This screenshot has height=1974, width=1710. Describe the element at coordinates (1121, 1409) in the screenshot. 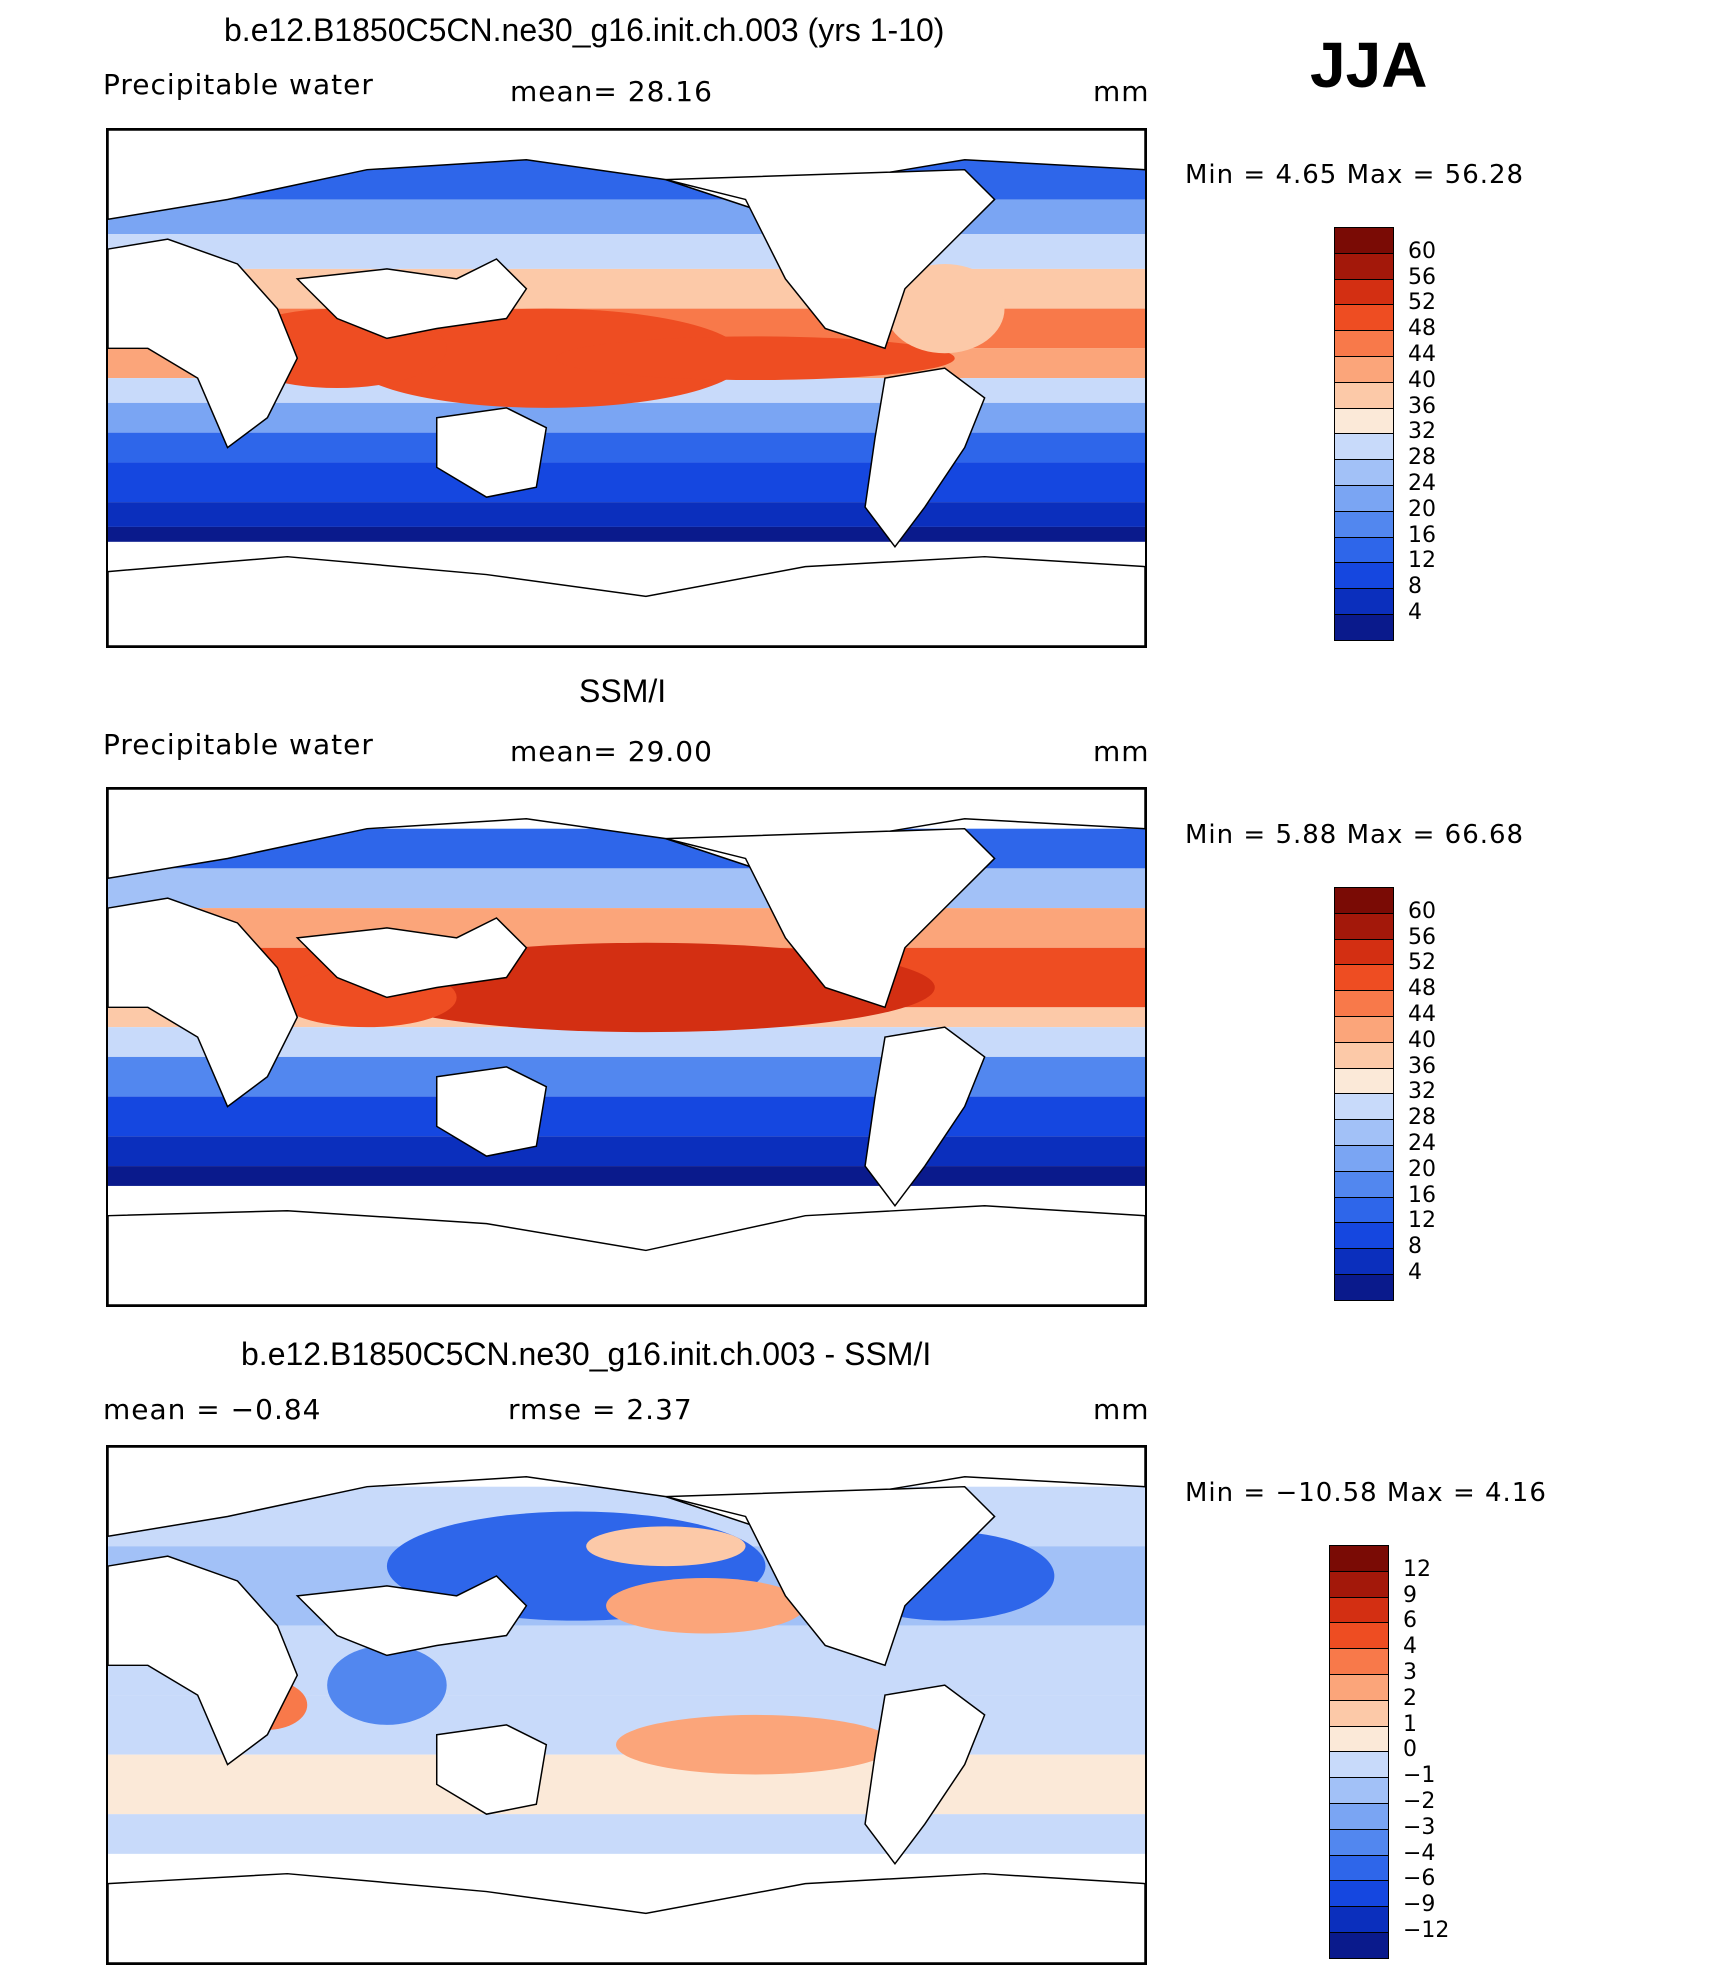

I see `panel-3-unit: mm` at that location.